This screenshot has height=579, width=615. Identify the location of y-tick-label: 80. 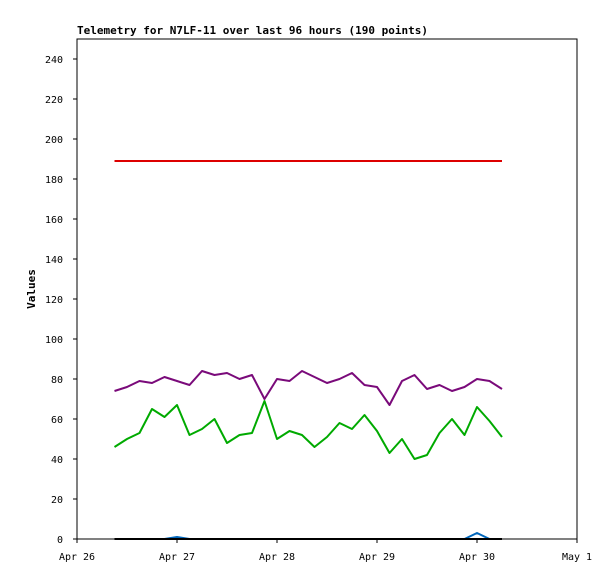
(57, 380).